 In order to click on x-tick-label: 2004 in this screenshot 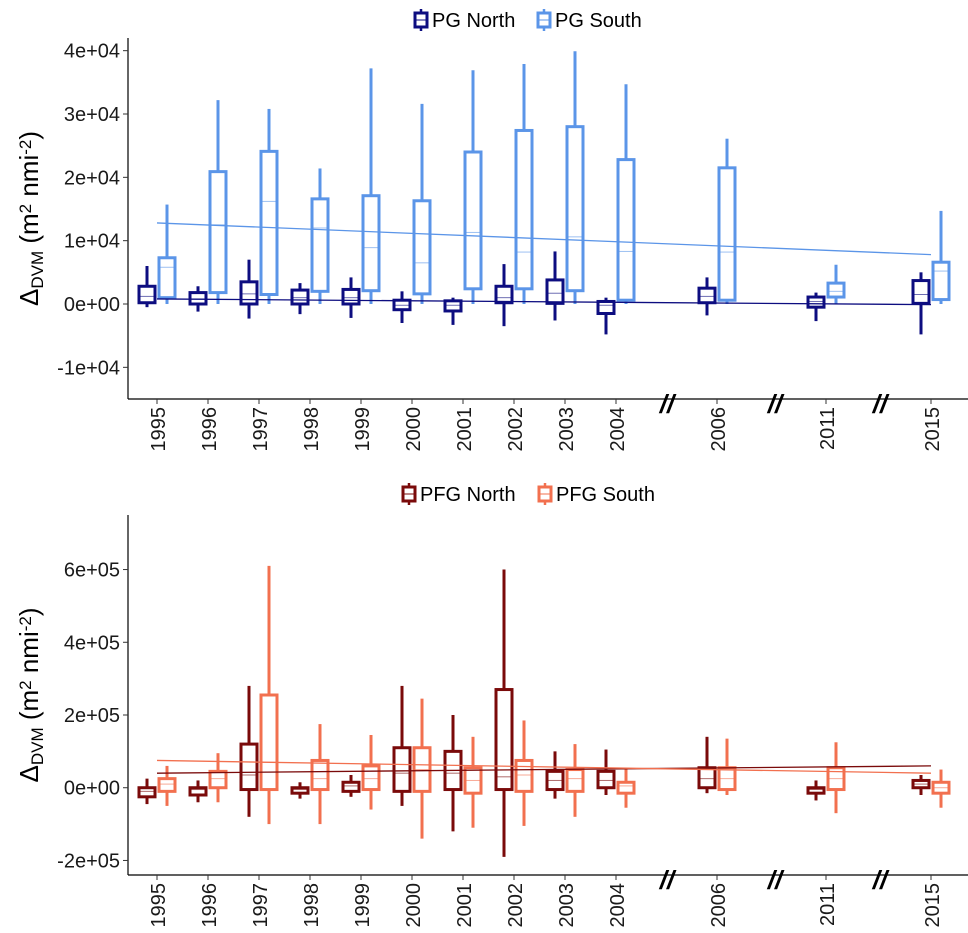, I will do `click(618, 905)`.